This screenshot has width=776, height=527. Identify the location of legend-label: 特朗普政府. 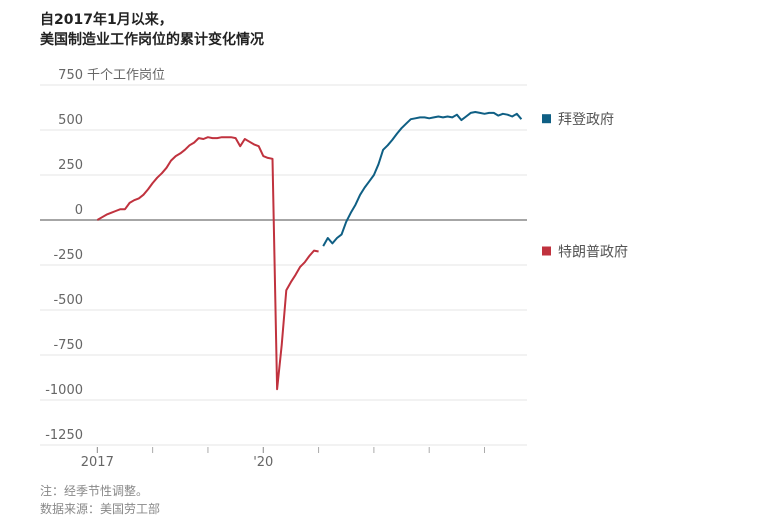
(593, 253).